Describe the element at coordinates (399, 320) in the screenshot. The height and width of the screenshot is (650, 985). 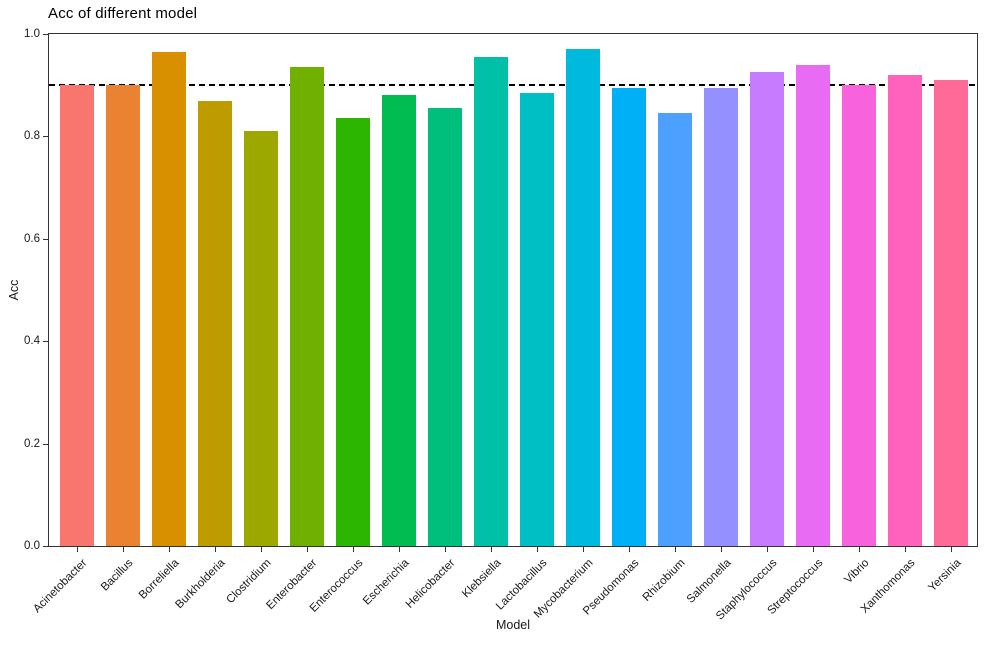
I see `bar-escherichia` at that location.